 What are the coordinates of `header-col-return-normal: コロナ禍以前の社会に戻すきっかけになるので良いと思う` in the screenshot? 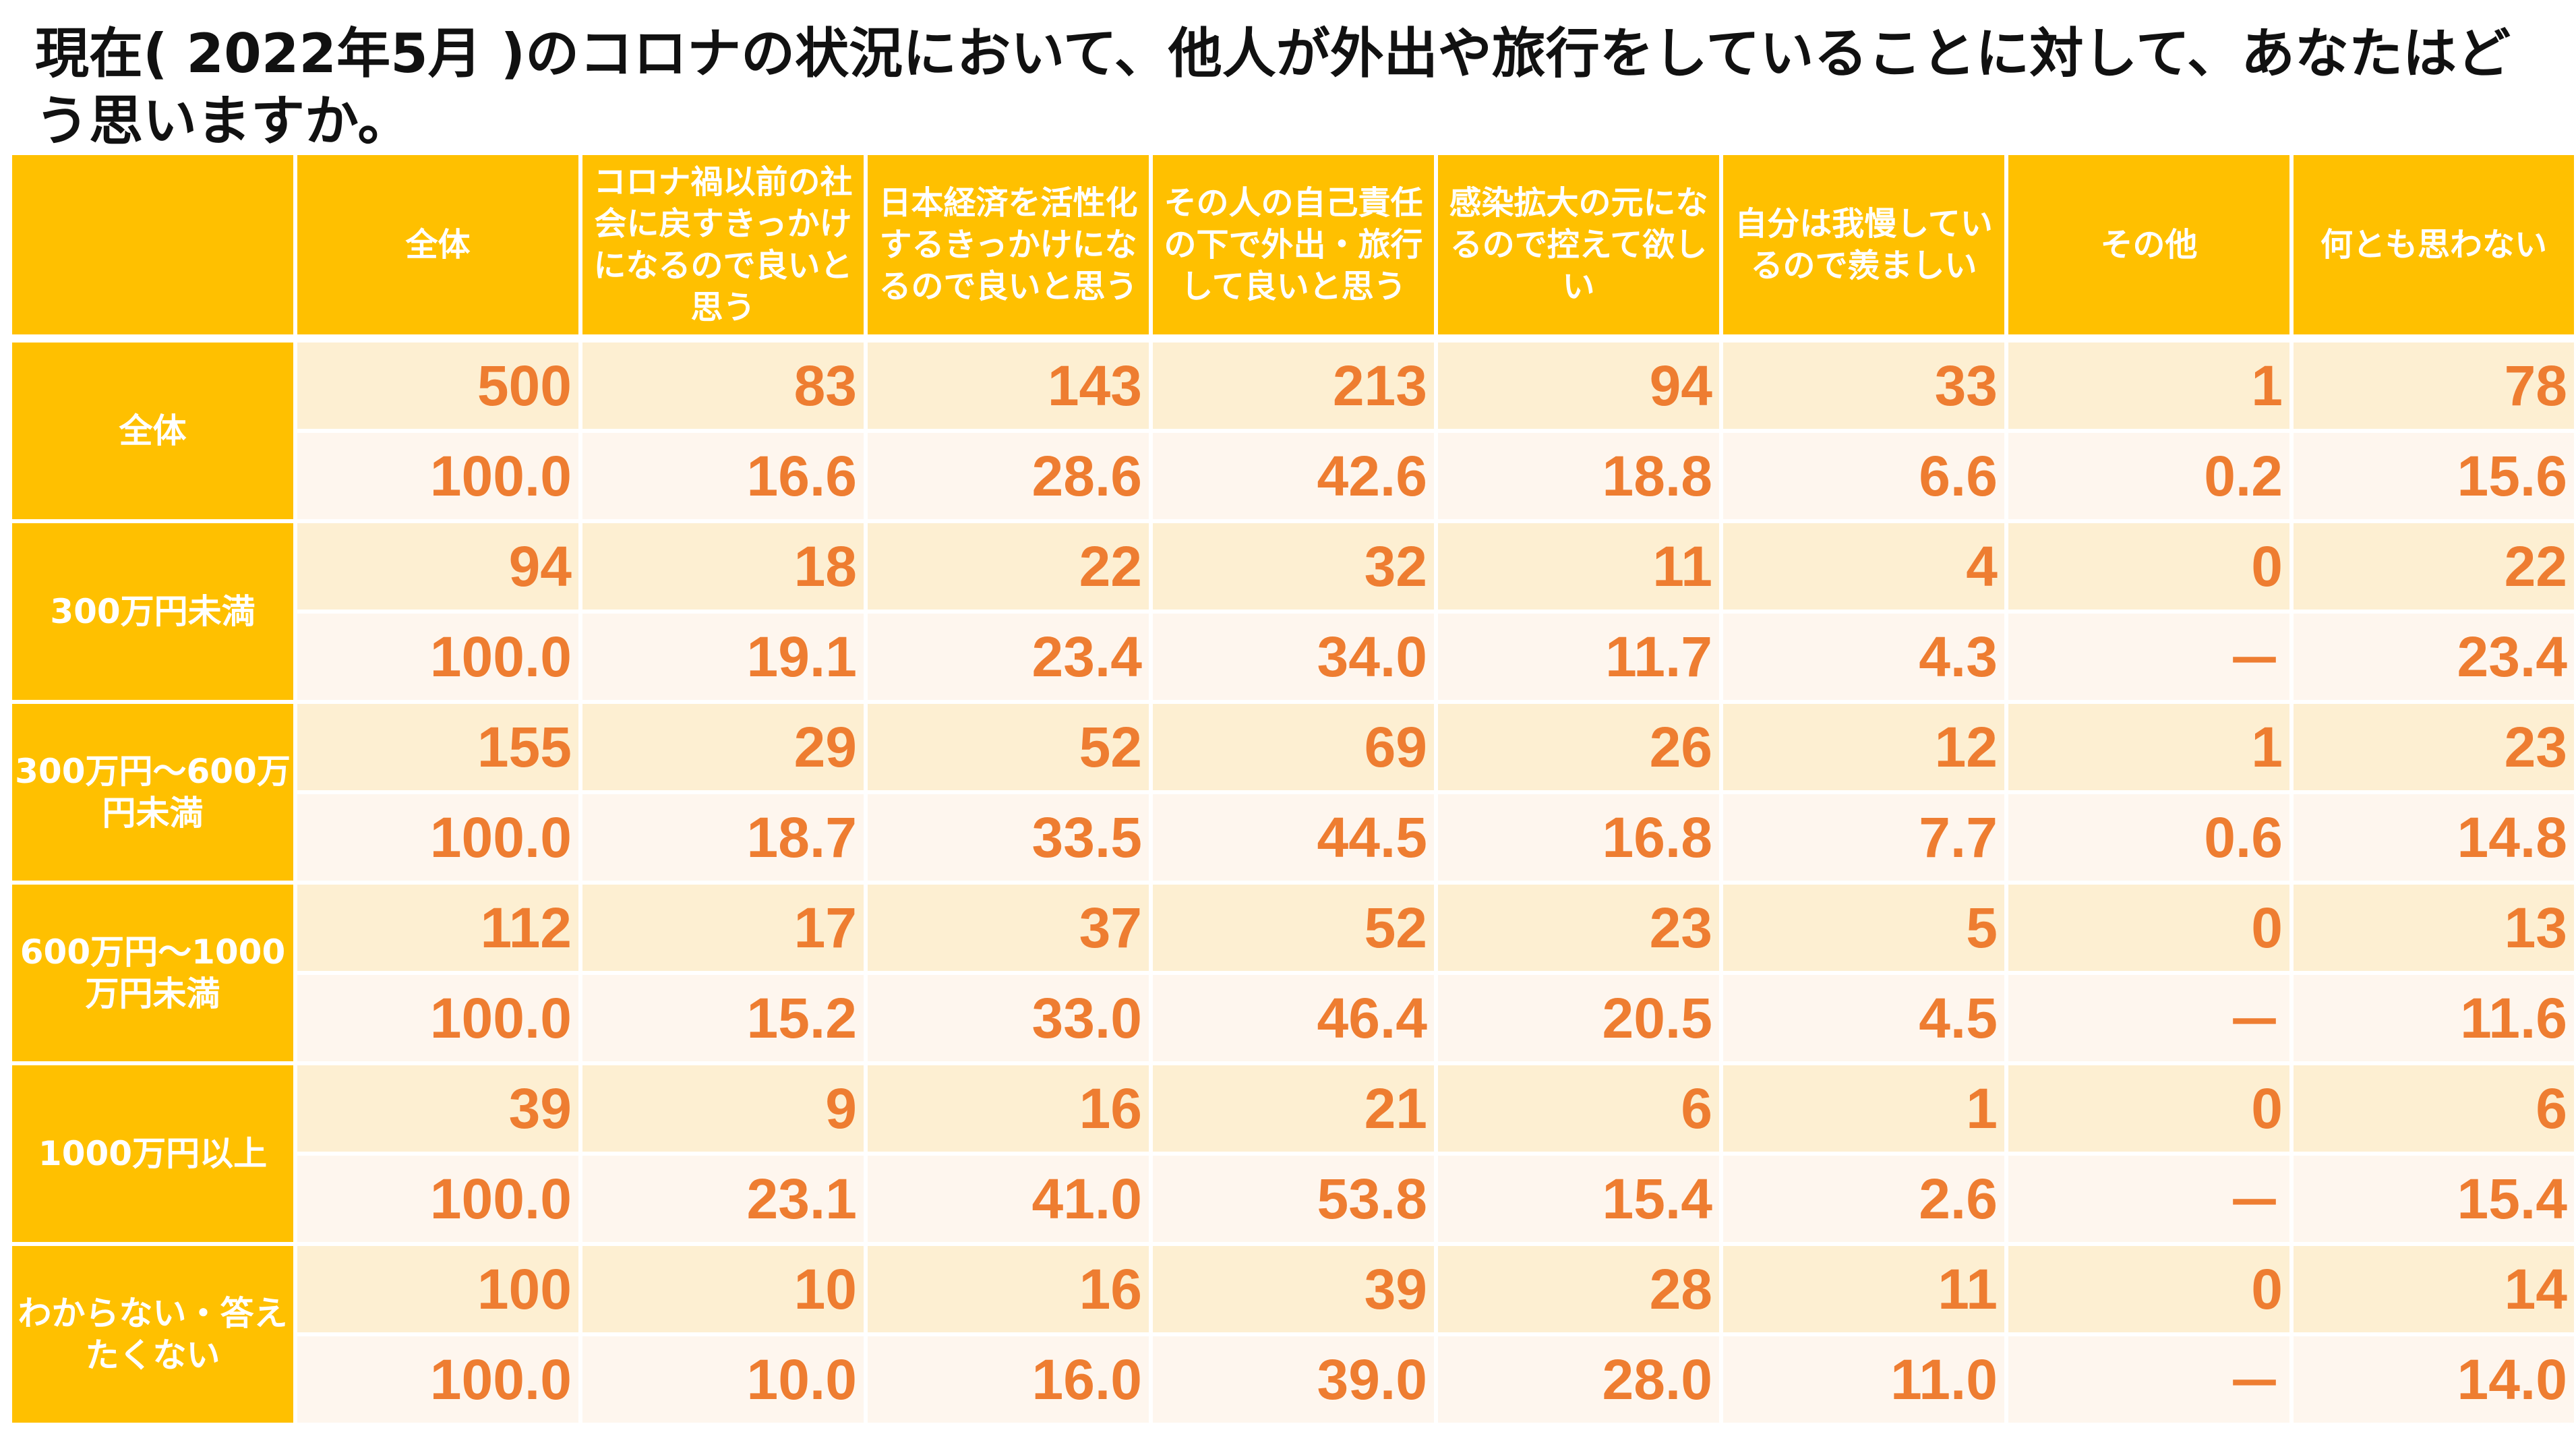 It's located at (724, 249).